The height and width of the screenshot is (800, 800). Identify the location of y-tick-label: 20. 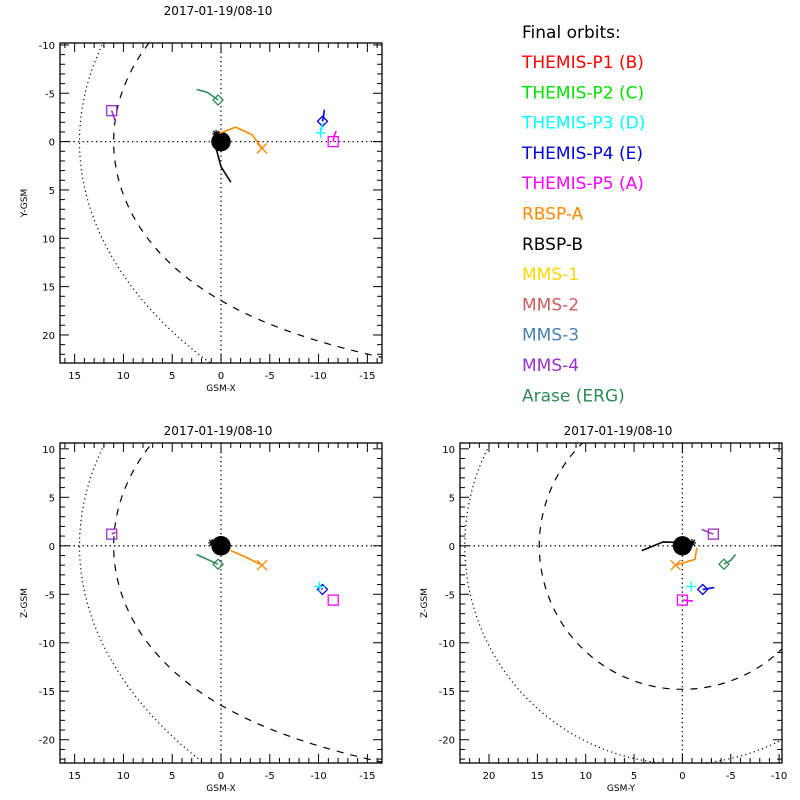
(48, 336).